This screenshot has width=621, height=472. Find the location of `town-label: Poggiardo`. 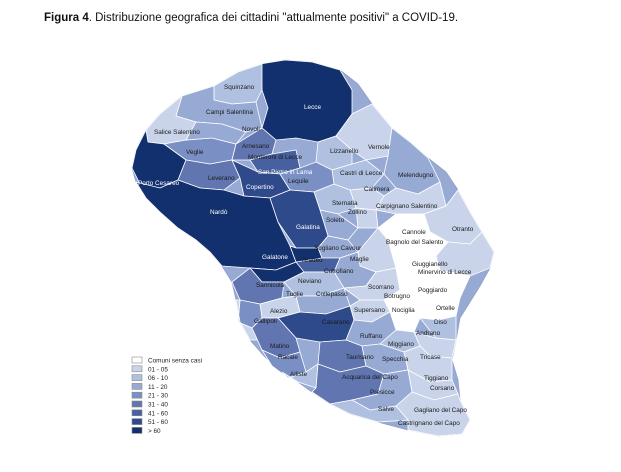

town-label: Poggiardo is located at coordinates (433, 290).